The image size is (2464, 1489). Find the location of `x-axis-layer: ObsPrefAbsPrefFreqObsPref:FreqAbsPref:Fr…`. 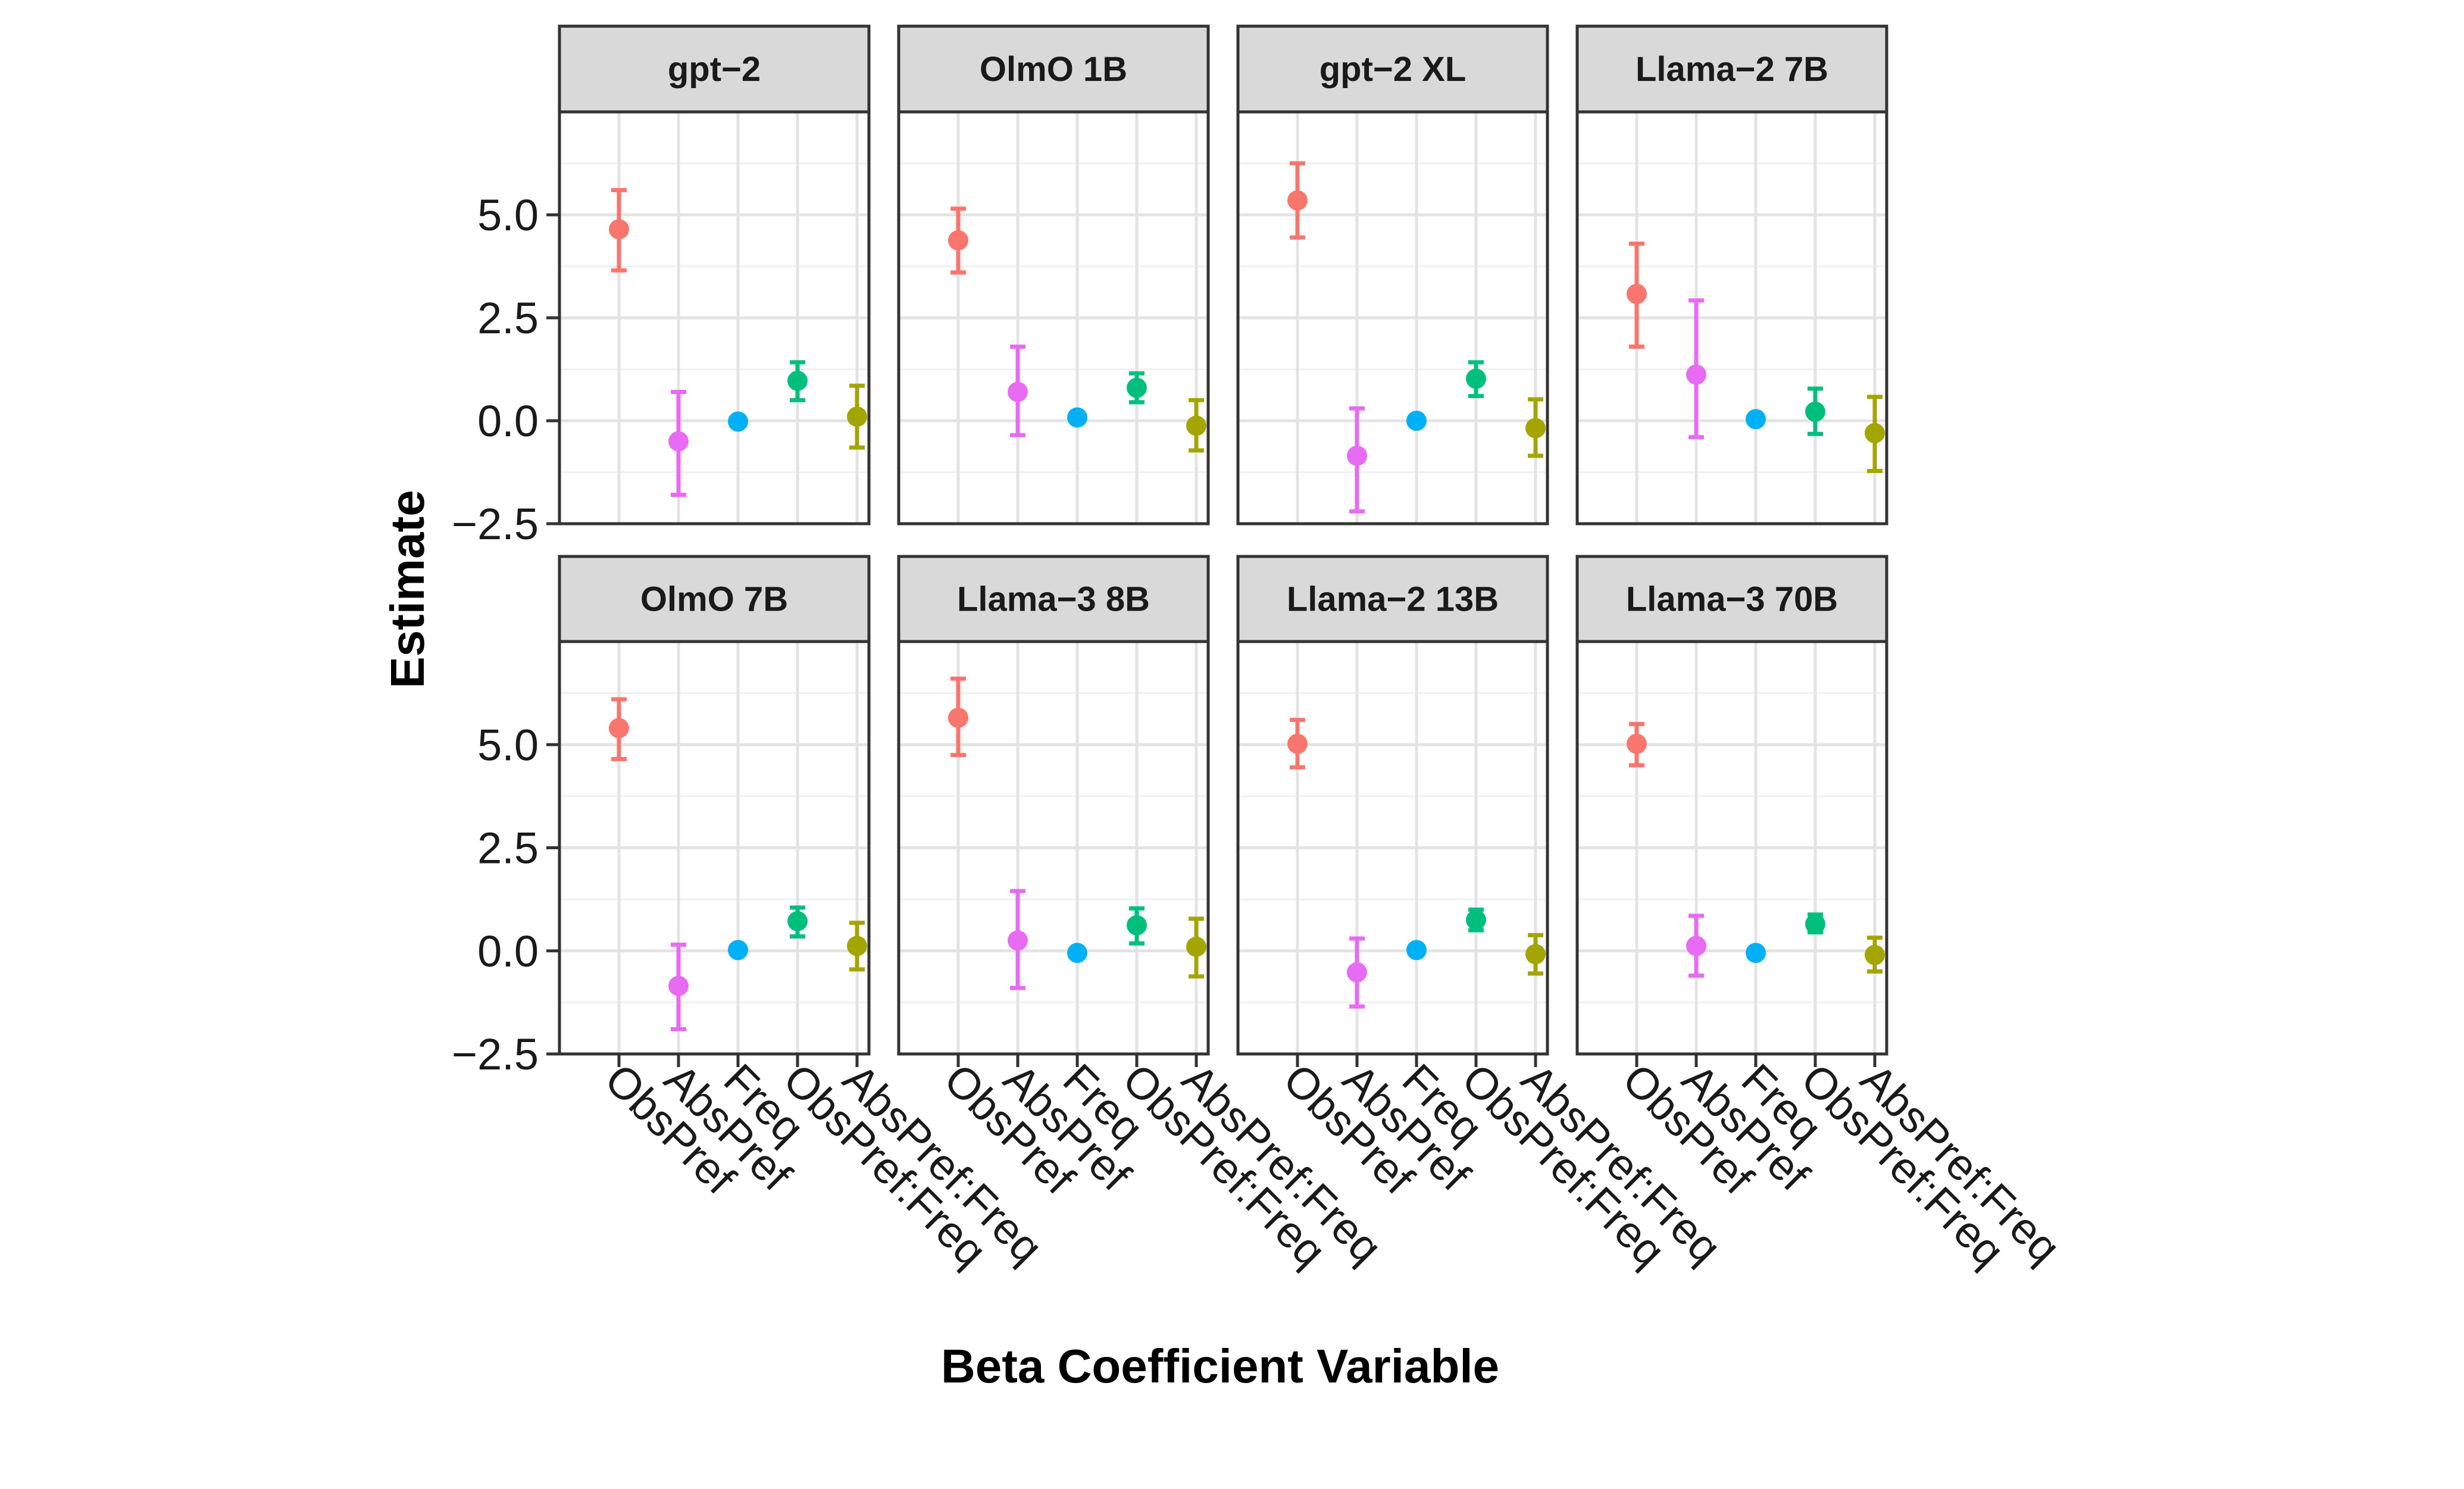

x-axis-layer: ObsPrefAbsPrefFreqObsPref:FreqAbsPref:Fr… is located at coordinates (1333, 1165).